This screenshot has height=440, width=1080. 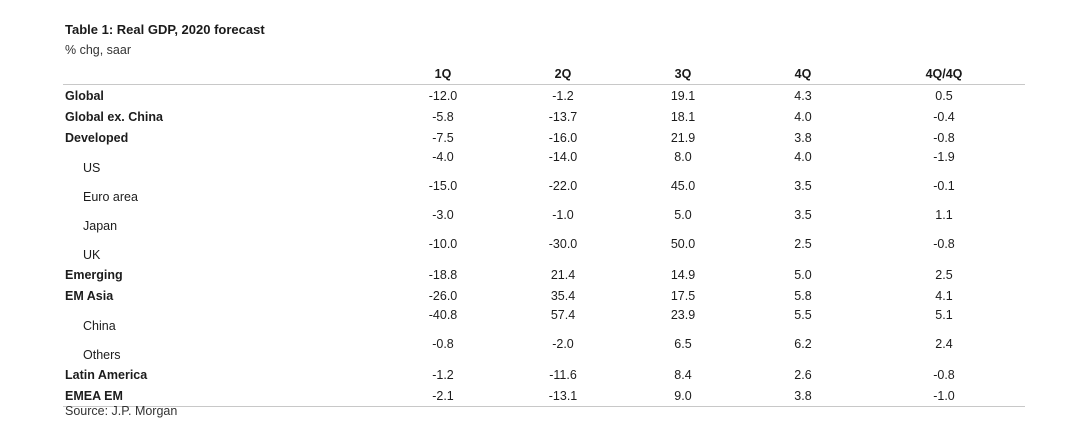 I want to click on cell-value: -30.0, so click(x=563, y=244).